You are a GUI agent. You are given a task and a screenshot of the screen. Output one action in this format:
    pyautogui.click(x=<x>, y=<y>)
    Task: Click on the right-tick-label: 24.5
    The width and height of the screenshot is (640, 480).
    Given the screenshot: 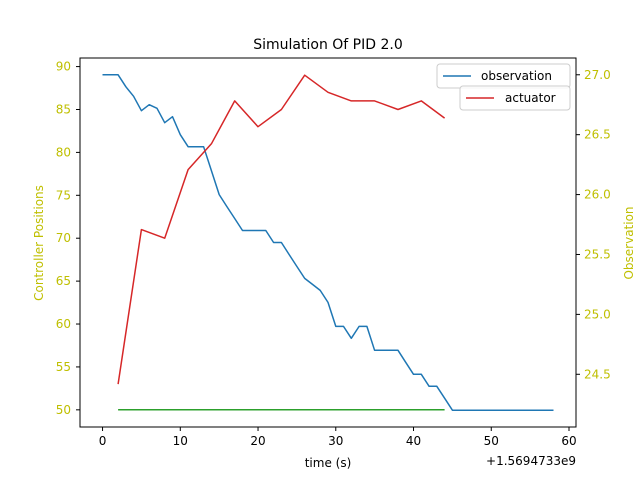 What is the action you would take?
    pyautogui.click(x=597, y=374)
    